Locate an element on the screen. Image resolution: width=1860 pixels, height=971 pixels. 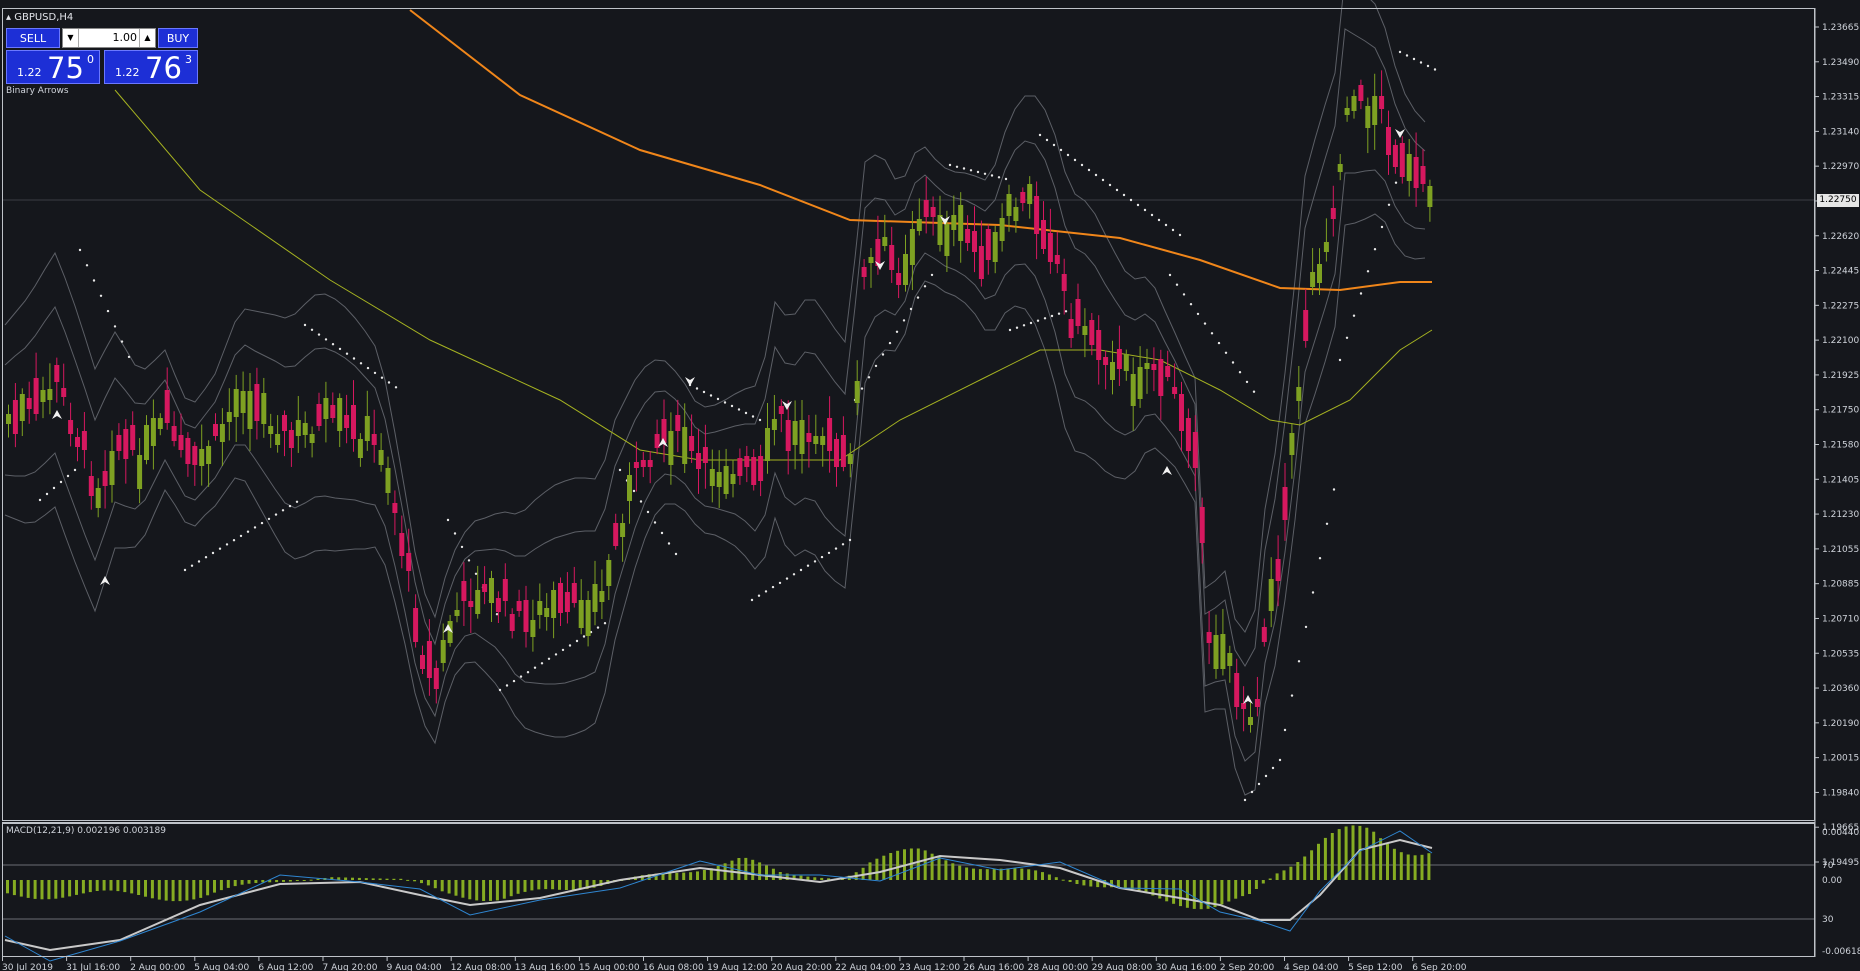
sell-button: SELL is located at coordinates (33, 38).